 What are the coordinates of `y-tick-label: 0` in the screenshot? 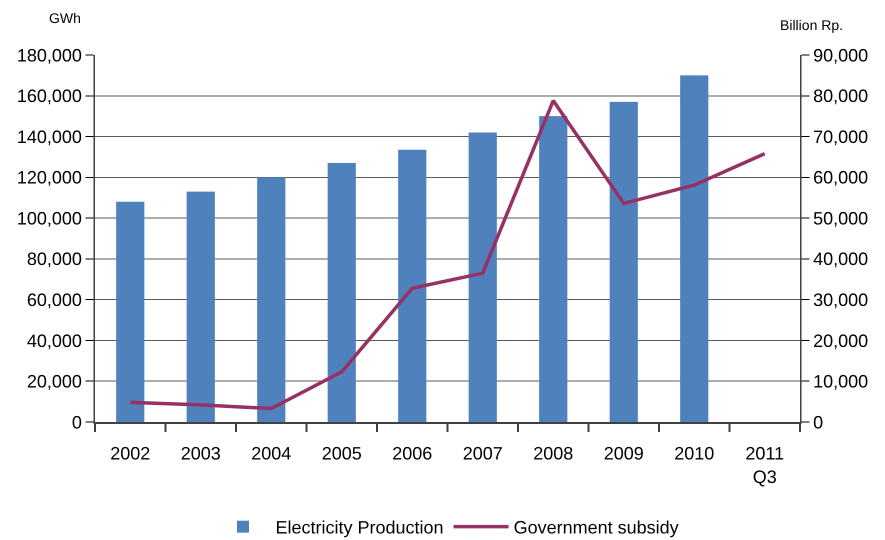 It's located at (77, 422).